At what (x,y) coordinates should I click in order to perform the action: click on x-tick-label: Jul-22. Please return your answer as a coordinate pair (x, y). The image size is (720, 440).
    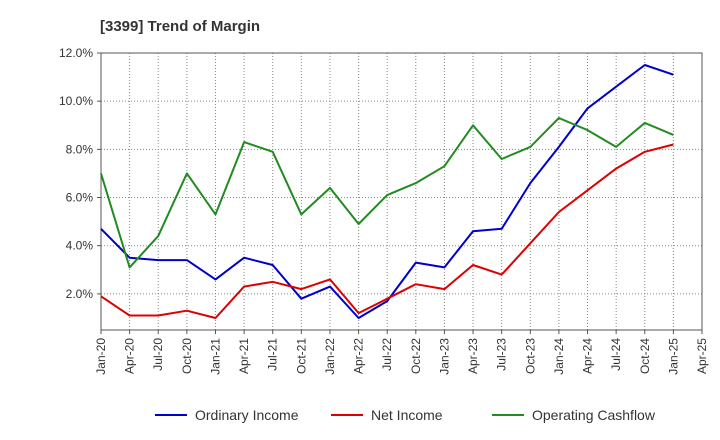
    Looking at the image, I should click on (387, 354).